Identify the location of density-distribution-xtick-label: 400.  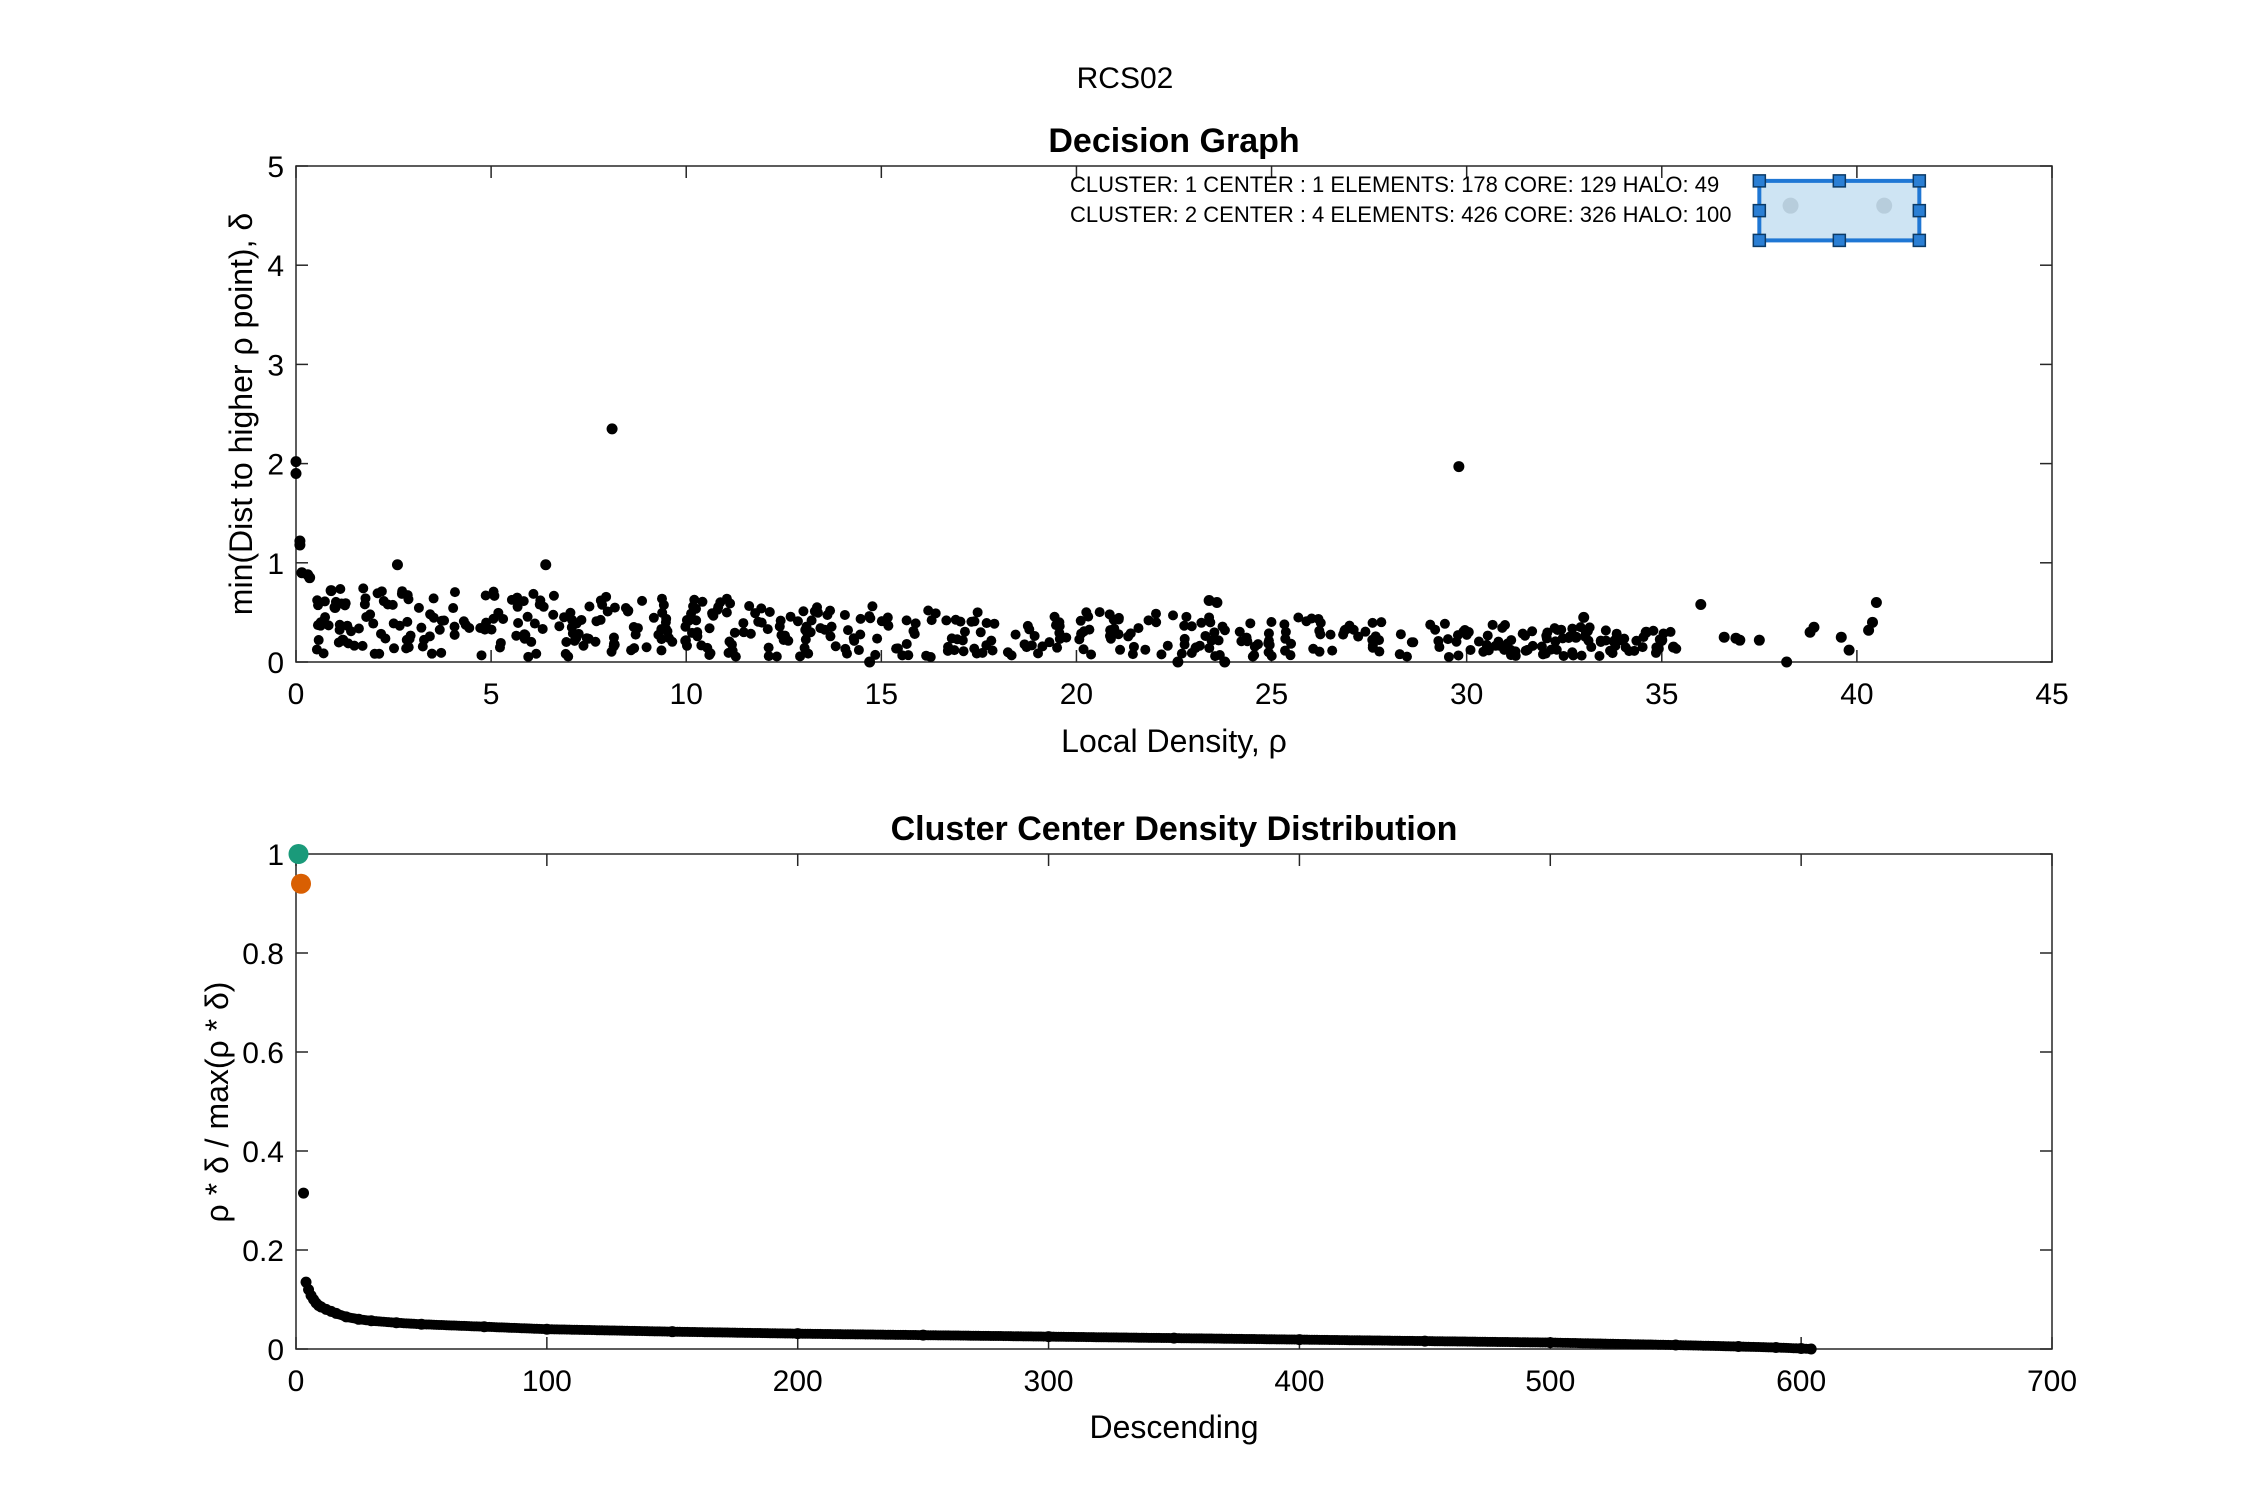
(1299, 1381).